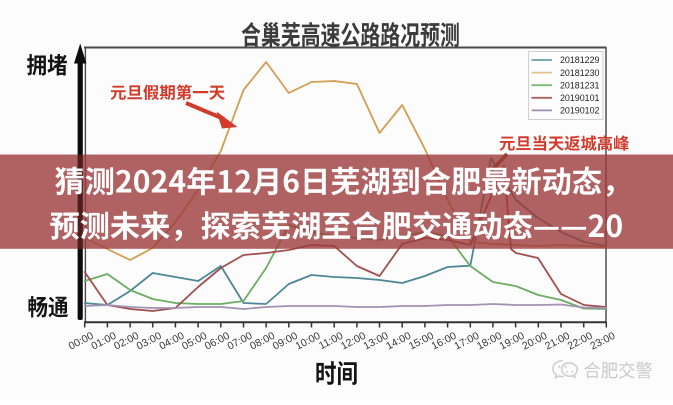  Describe the element at coordinates (580, 85) in the screenshot. I see `svg-text: 20181231` at that location.